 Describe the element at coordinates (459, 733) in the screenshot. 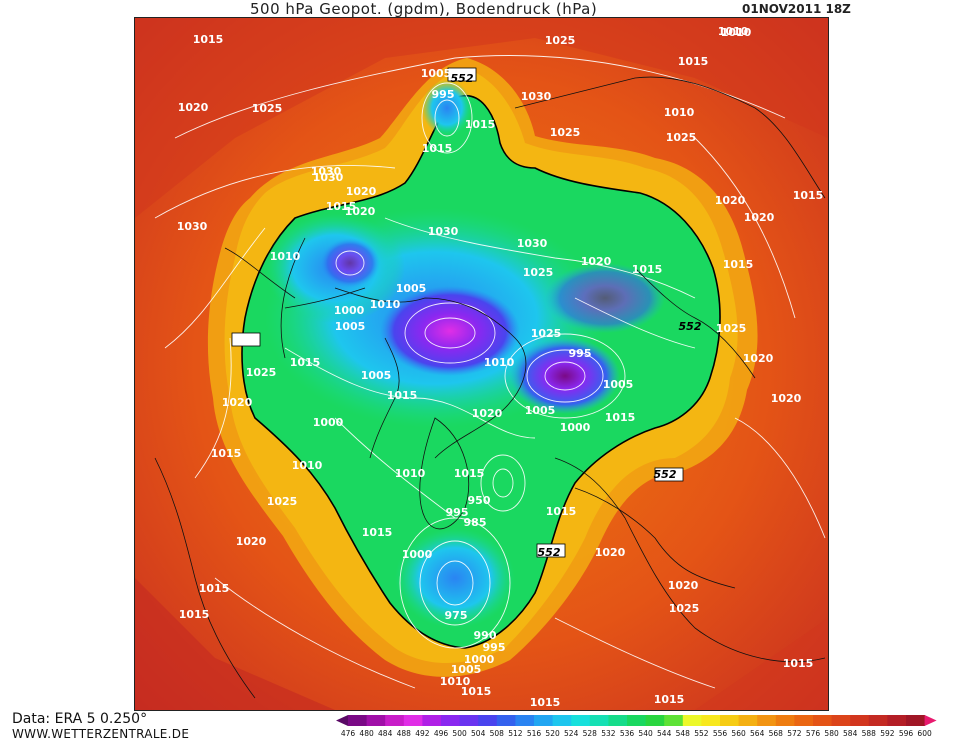

I see `legend-level-label: 500` at that location.